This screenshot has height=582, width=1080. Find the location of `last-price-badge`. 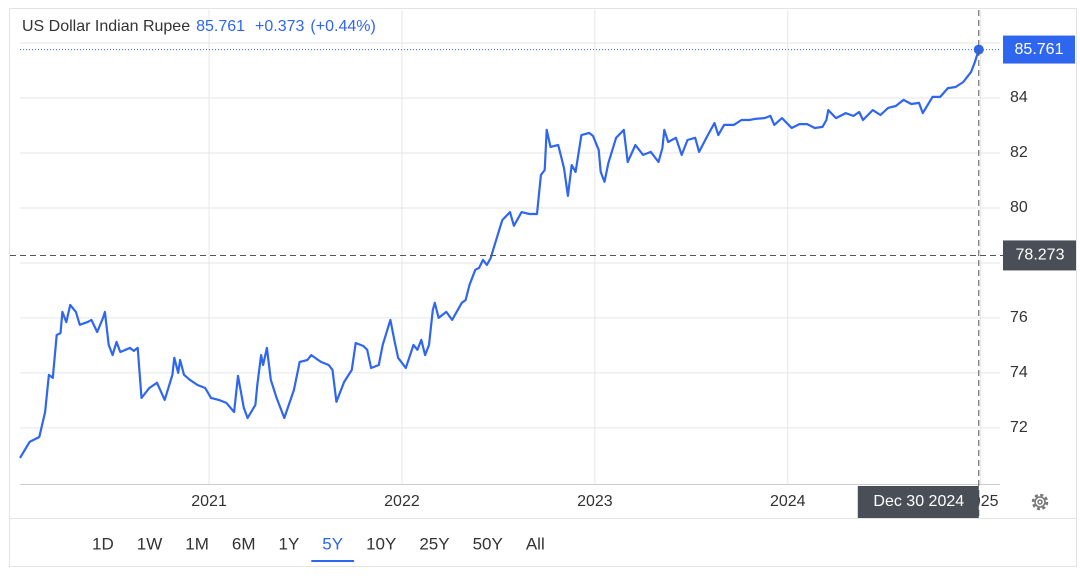

last-price-badge is located at coordinates (1039, 49).